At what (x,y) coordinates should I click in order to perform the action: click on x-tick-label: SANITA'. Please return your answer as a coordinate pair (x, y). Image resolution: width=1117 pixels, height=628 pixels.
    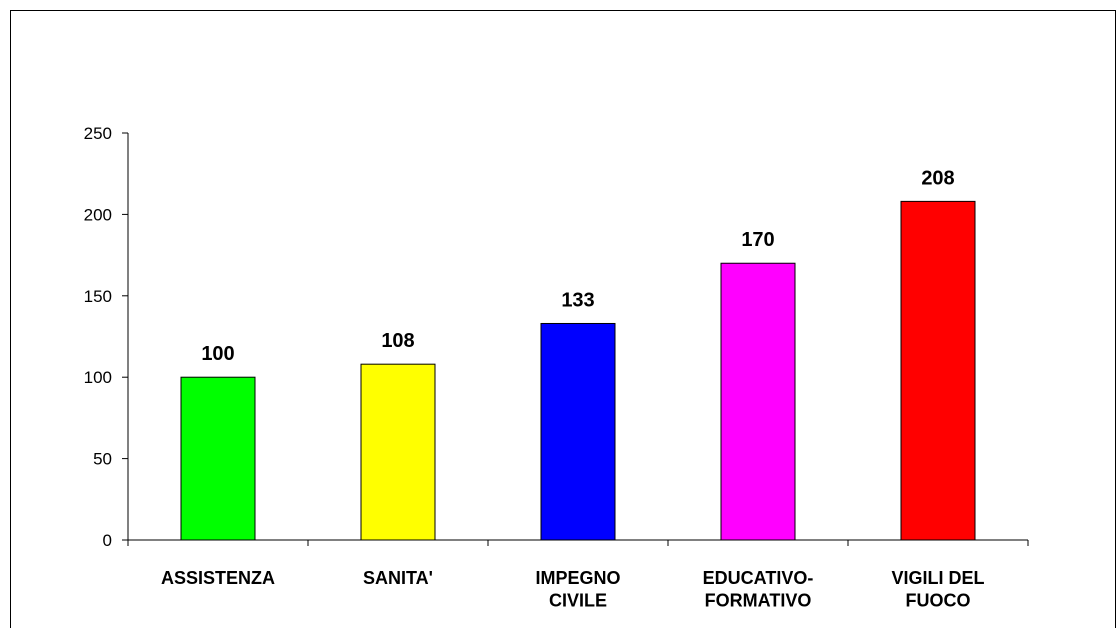
    Looking at the image, I should click on (398, 578).